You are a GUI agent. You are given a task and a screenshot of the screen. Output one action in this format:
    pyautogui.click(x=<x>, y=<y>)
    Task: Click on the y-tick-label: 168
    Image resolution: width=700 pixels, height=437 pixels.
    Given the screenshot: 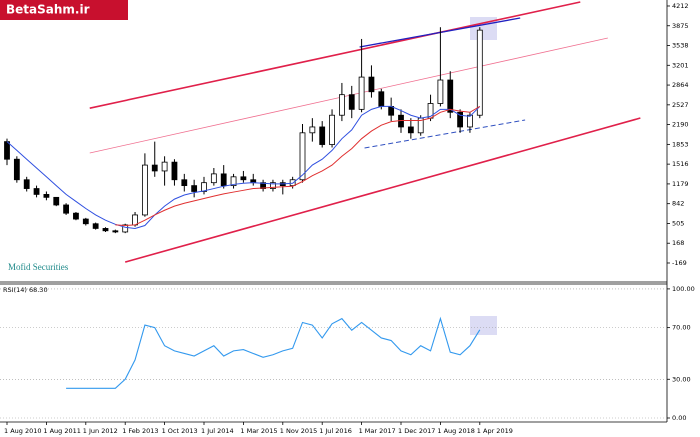 What is the action you would take?
    pyautogui.click(x=678, y=243)
    